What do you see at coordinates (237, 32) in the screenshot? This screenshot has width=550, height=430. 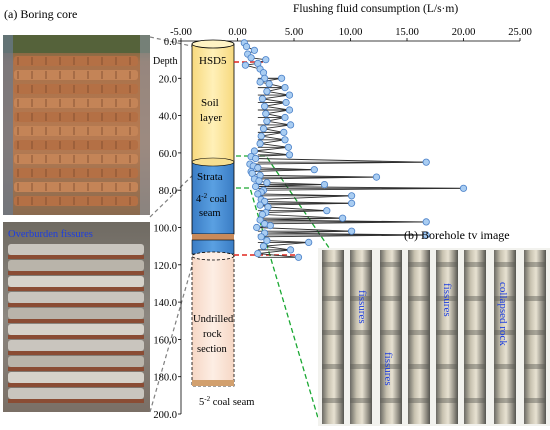 I see `x-tick-label: 0.00` at bounding box center [237, 32].